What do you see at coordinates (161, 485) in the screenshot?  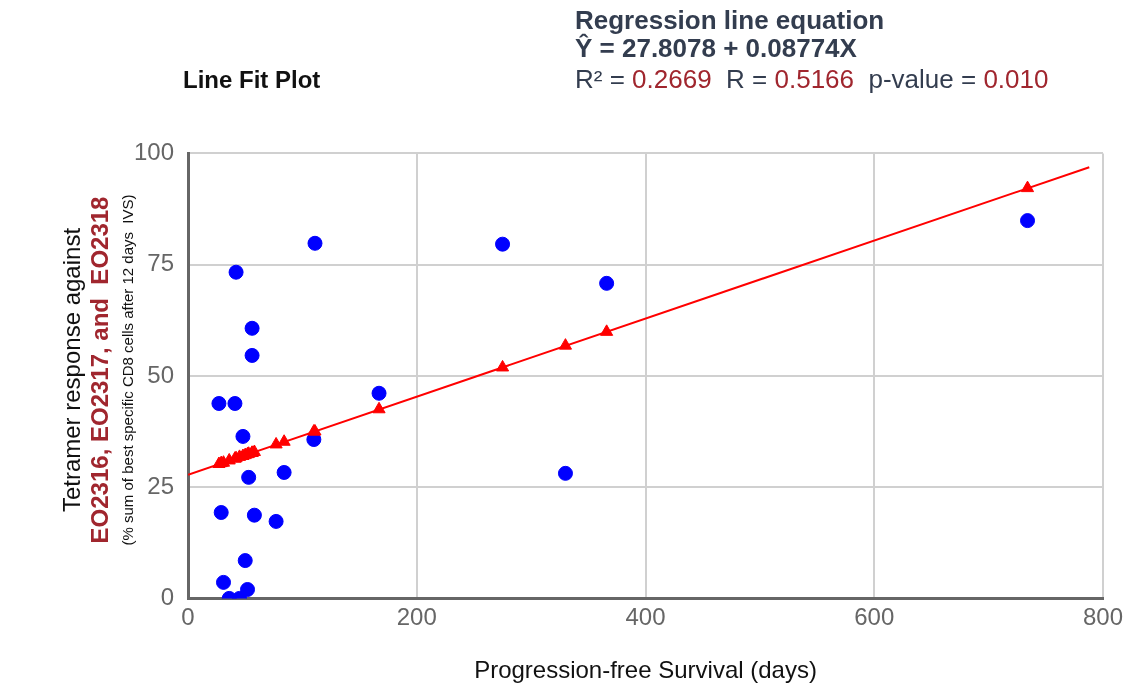 I see `y-tick-label: 25` at bounding box center [161, 485].